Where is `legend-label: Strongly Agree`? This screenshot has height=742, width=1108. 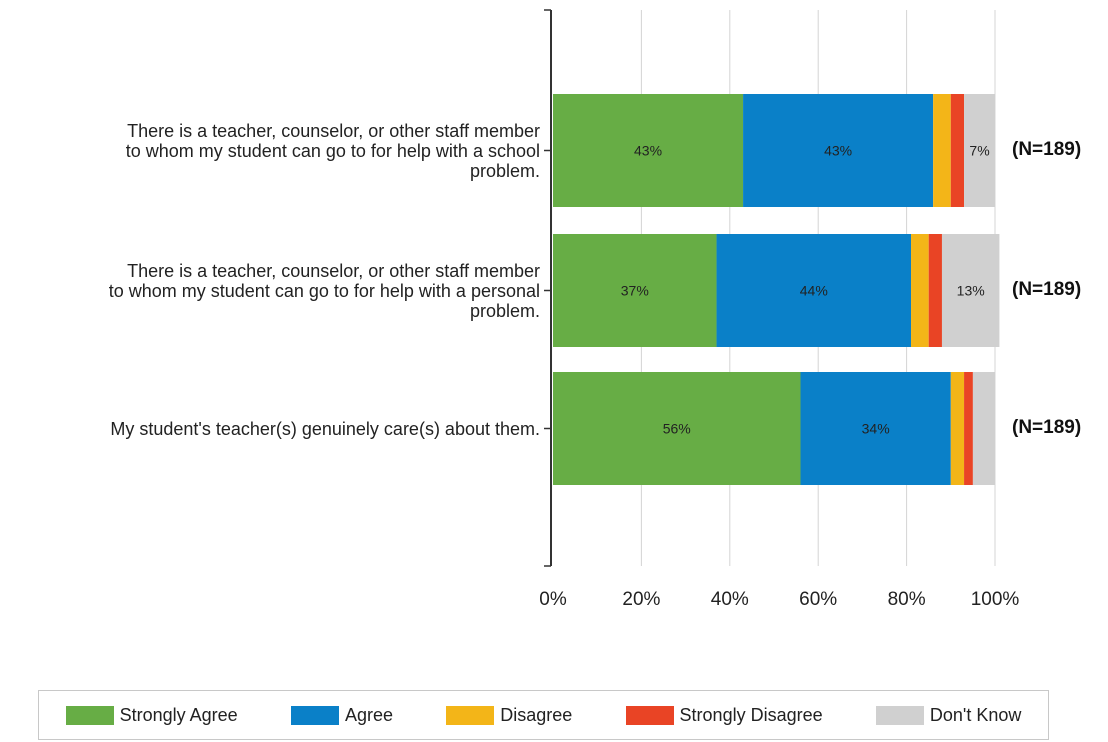
legend-label: Strongly Agree is located at coordinates (178, 714).